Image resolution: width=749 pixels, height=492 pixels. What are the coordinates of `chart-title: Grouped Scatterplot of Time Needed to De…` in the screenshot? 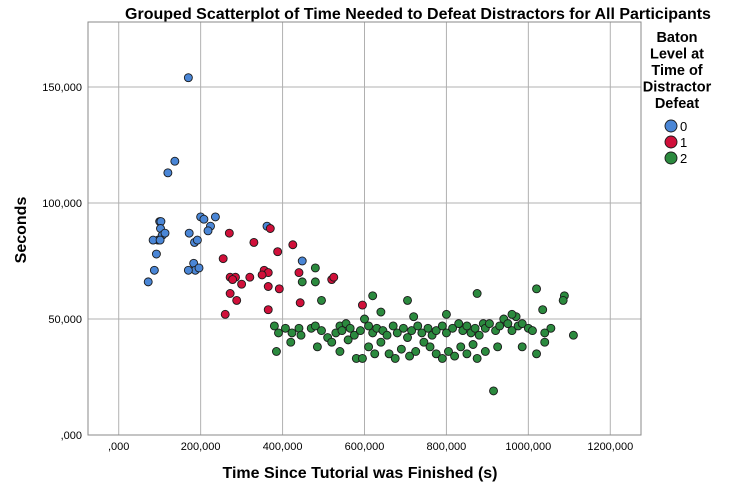 It's located at (418, 14).